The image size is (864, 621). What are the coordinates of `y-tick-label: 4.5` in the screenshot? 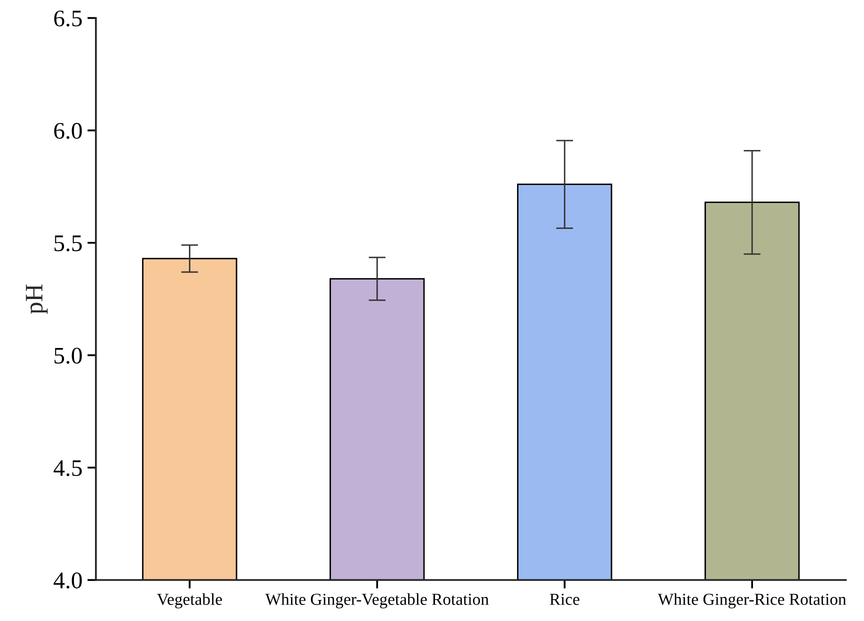 It's located at (68, 468).